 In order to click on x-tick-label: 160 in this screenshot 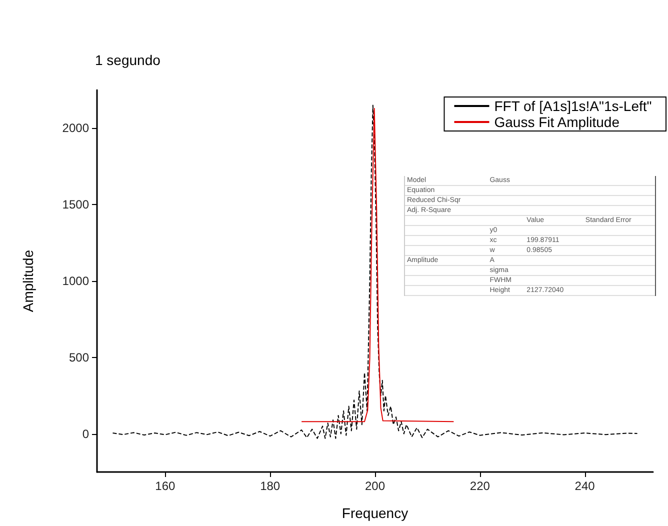, I will do `click(165, 486)`.